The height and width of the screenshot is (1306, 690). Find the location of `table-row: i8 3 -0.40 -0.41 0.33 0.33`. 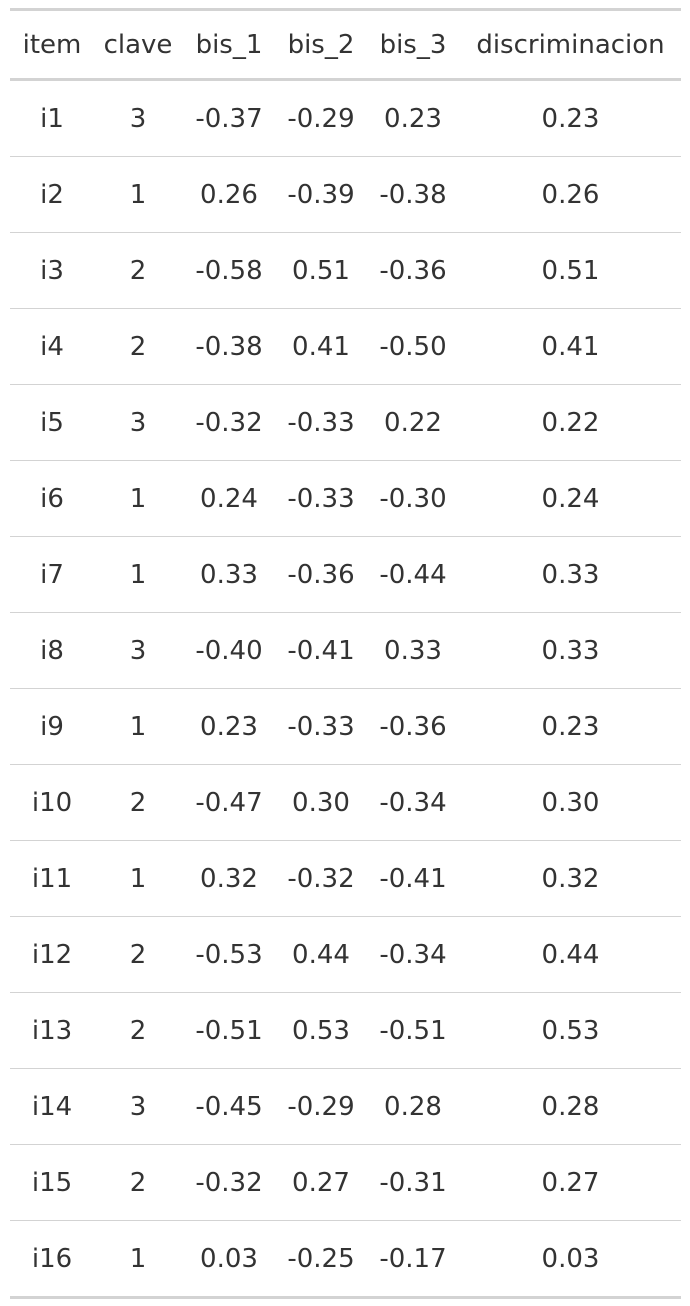

table-row: i8 3 -0.40 -0.41 0.33 0.33 is located at coordinates (345, 650).